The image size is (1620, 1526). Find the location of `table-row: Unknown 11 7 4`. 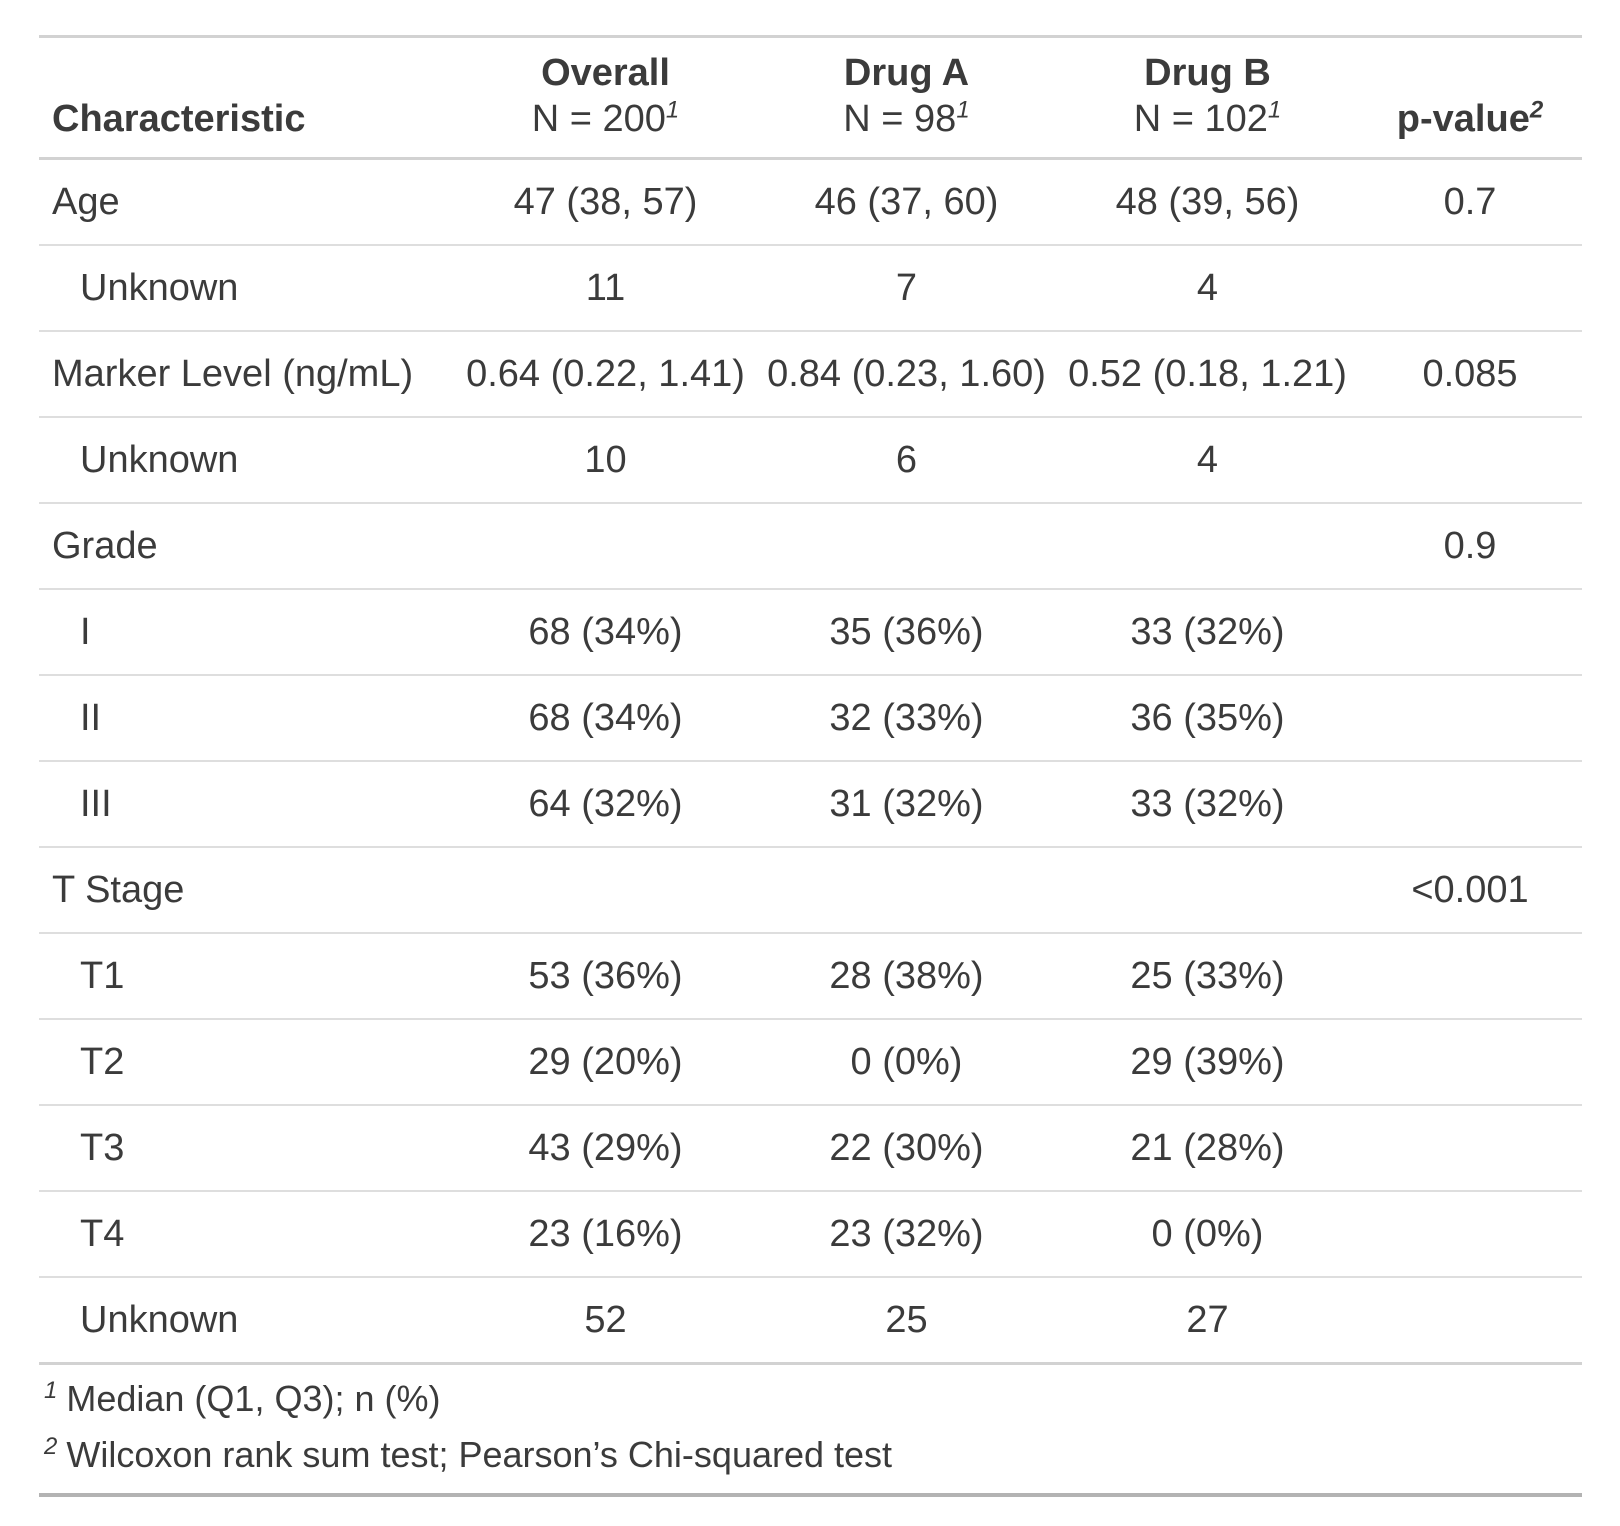

table-row: Unknown 11 7 4 is located at coordinates (810, 287).